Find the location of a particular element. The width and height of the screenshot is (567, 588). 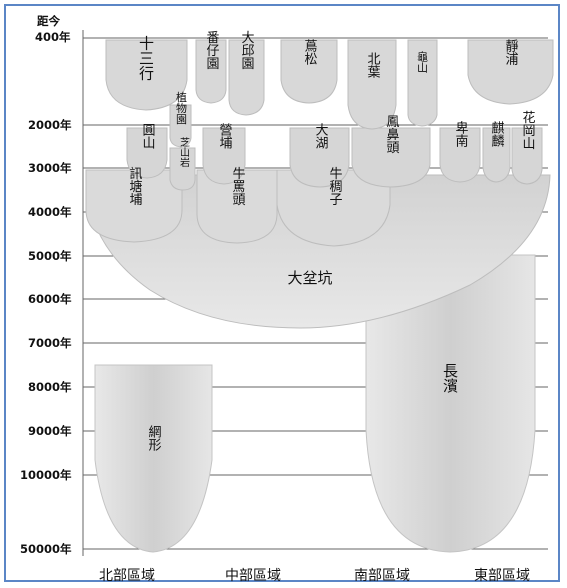

site-label-niuchouzi: 牛稠子 is located at coordinates (335, 186).